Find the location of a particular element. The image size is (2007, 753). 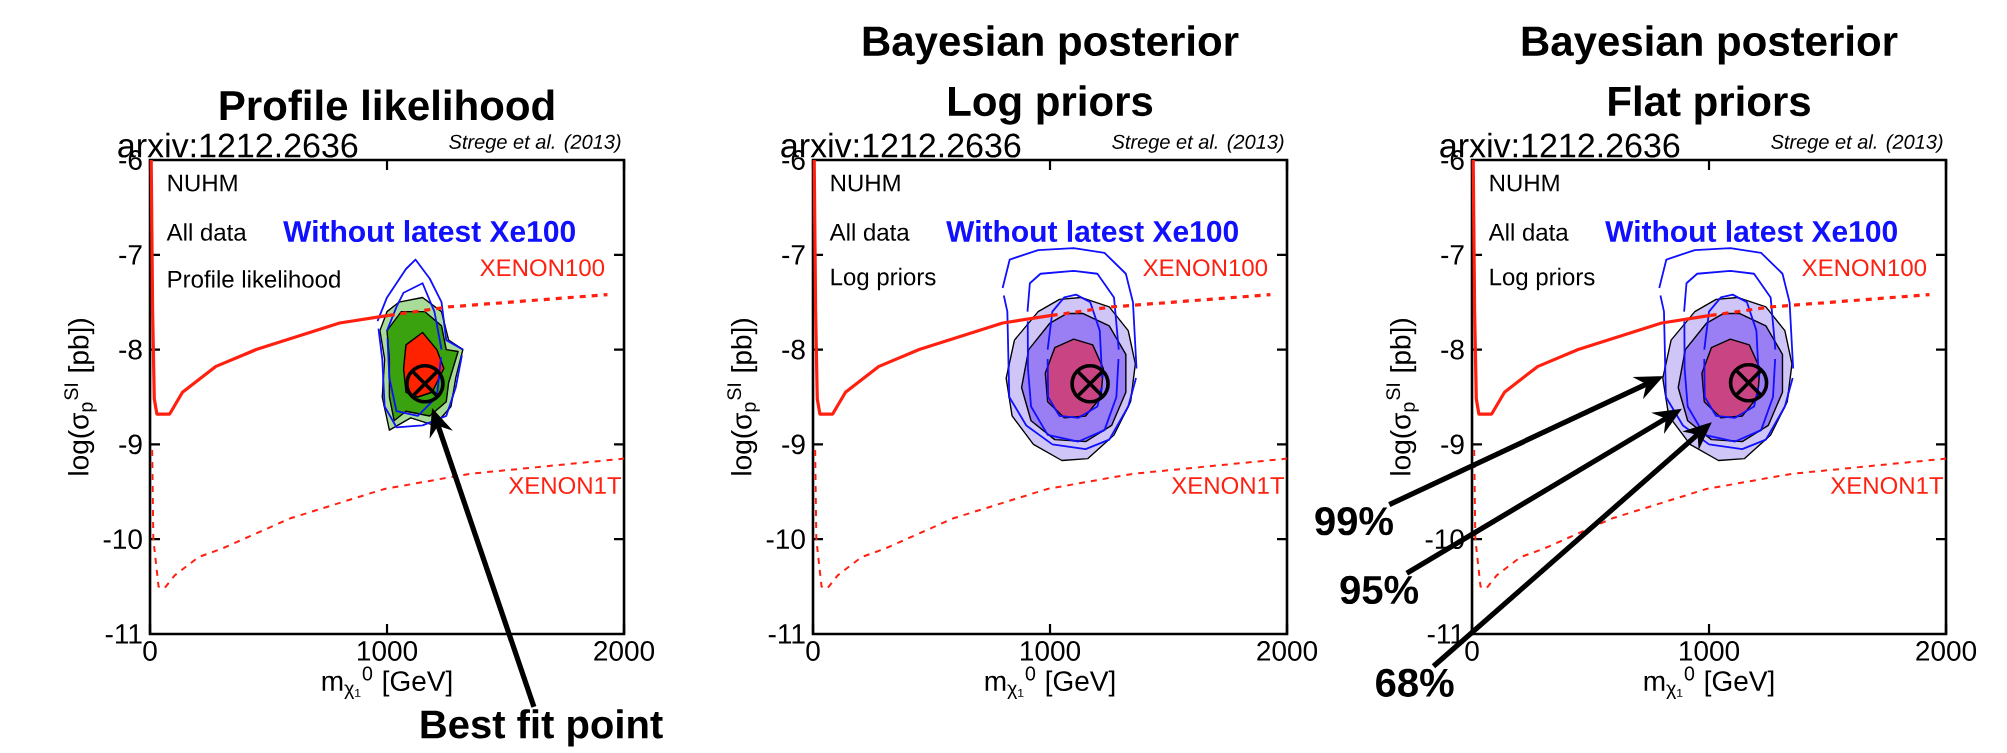

text: 68% is located at coordinates (1415, 682).